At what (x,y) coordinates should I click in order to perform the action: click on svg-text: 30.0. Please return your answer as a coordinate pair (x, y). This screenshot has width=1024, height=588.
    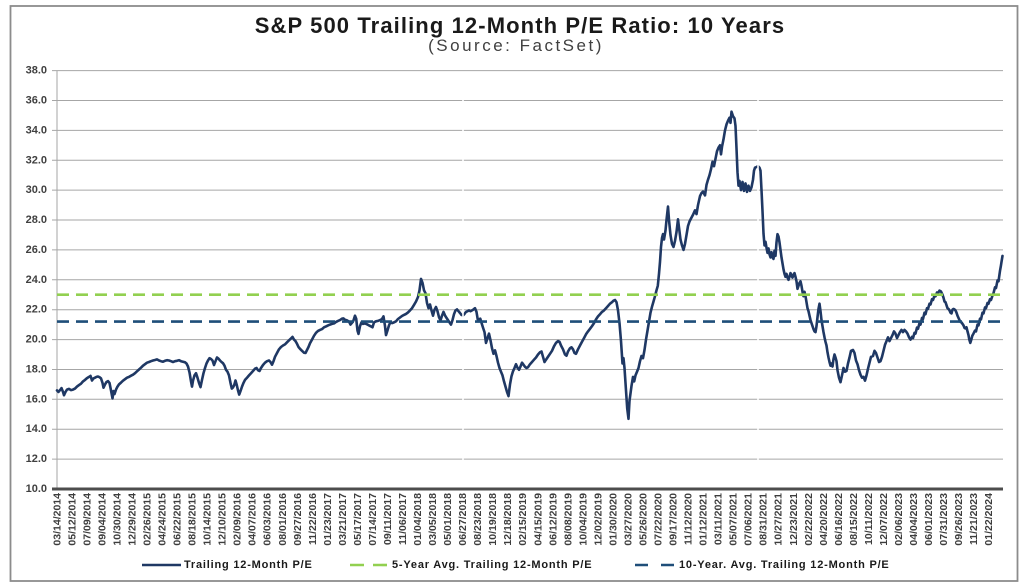
    Looking at the image, I should click on (36, 190).